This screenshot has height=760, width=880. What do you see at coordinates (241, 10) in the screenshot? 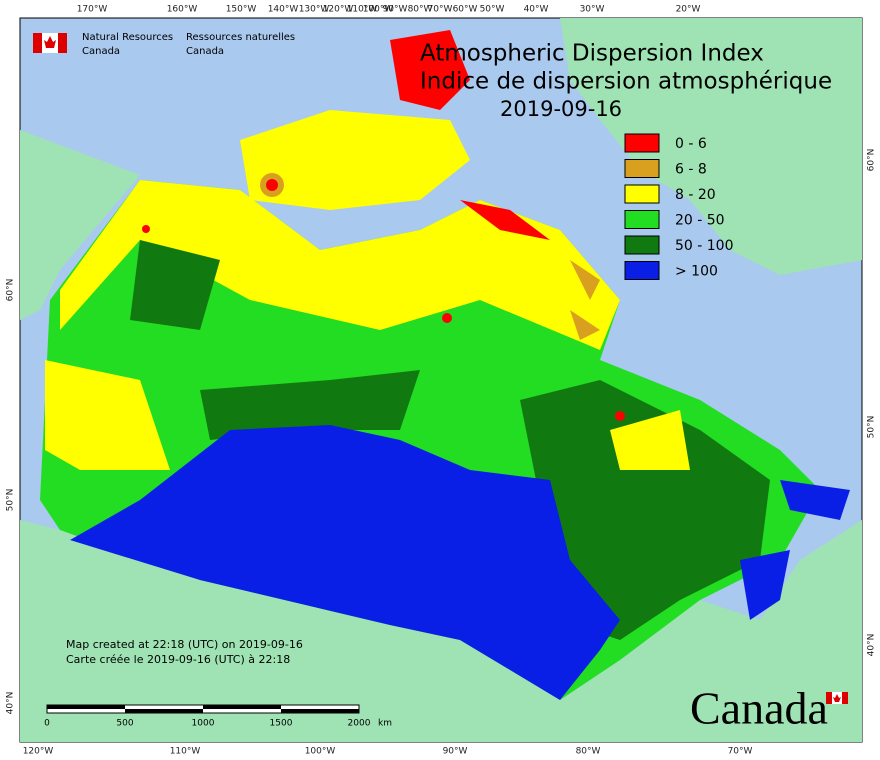
I see `longitude-label: 150°W` at bounding box center [241, 10].